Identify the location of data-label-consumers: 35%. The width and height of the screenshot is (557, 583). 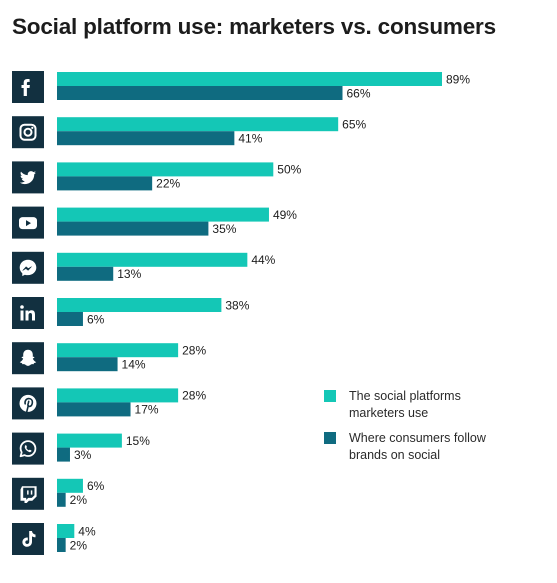
(224, 229).